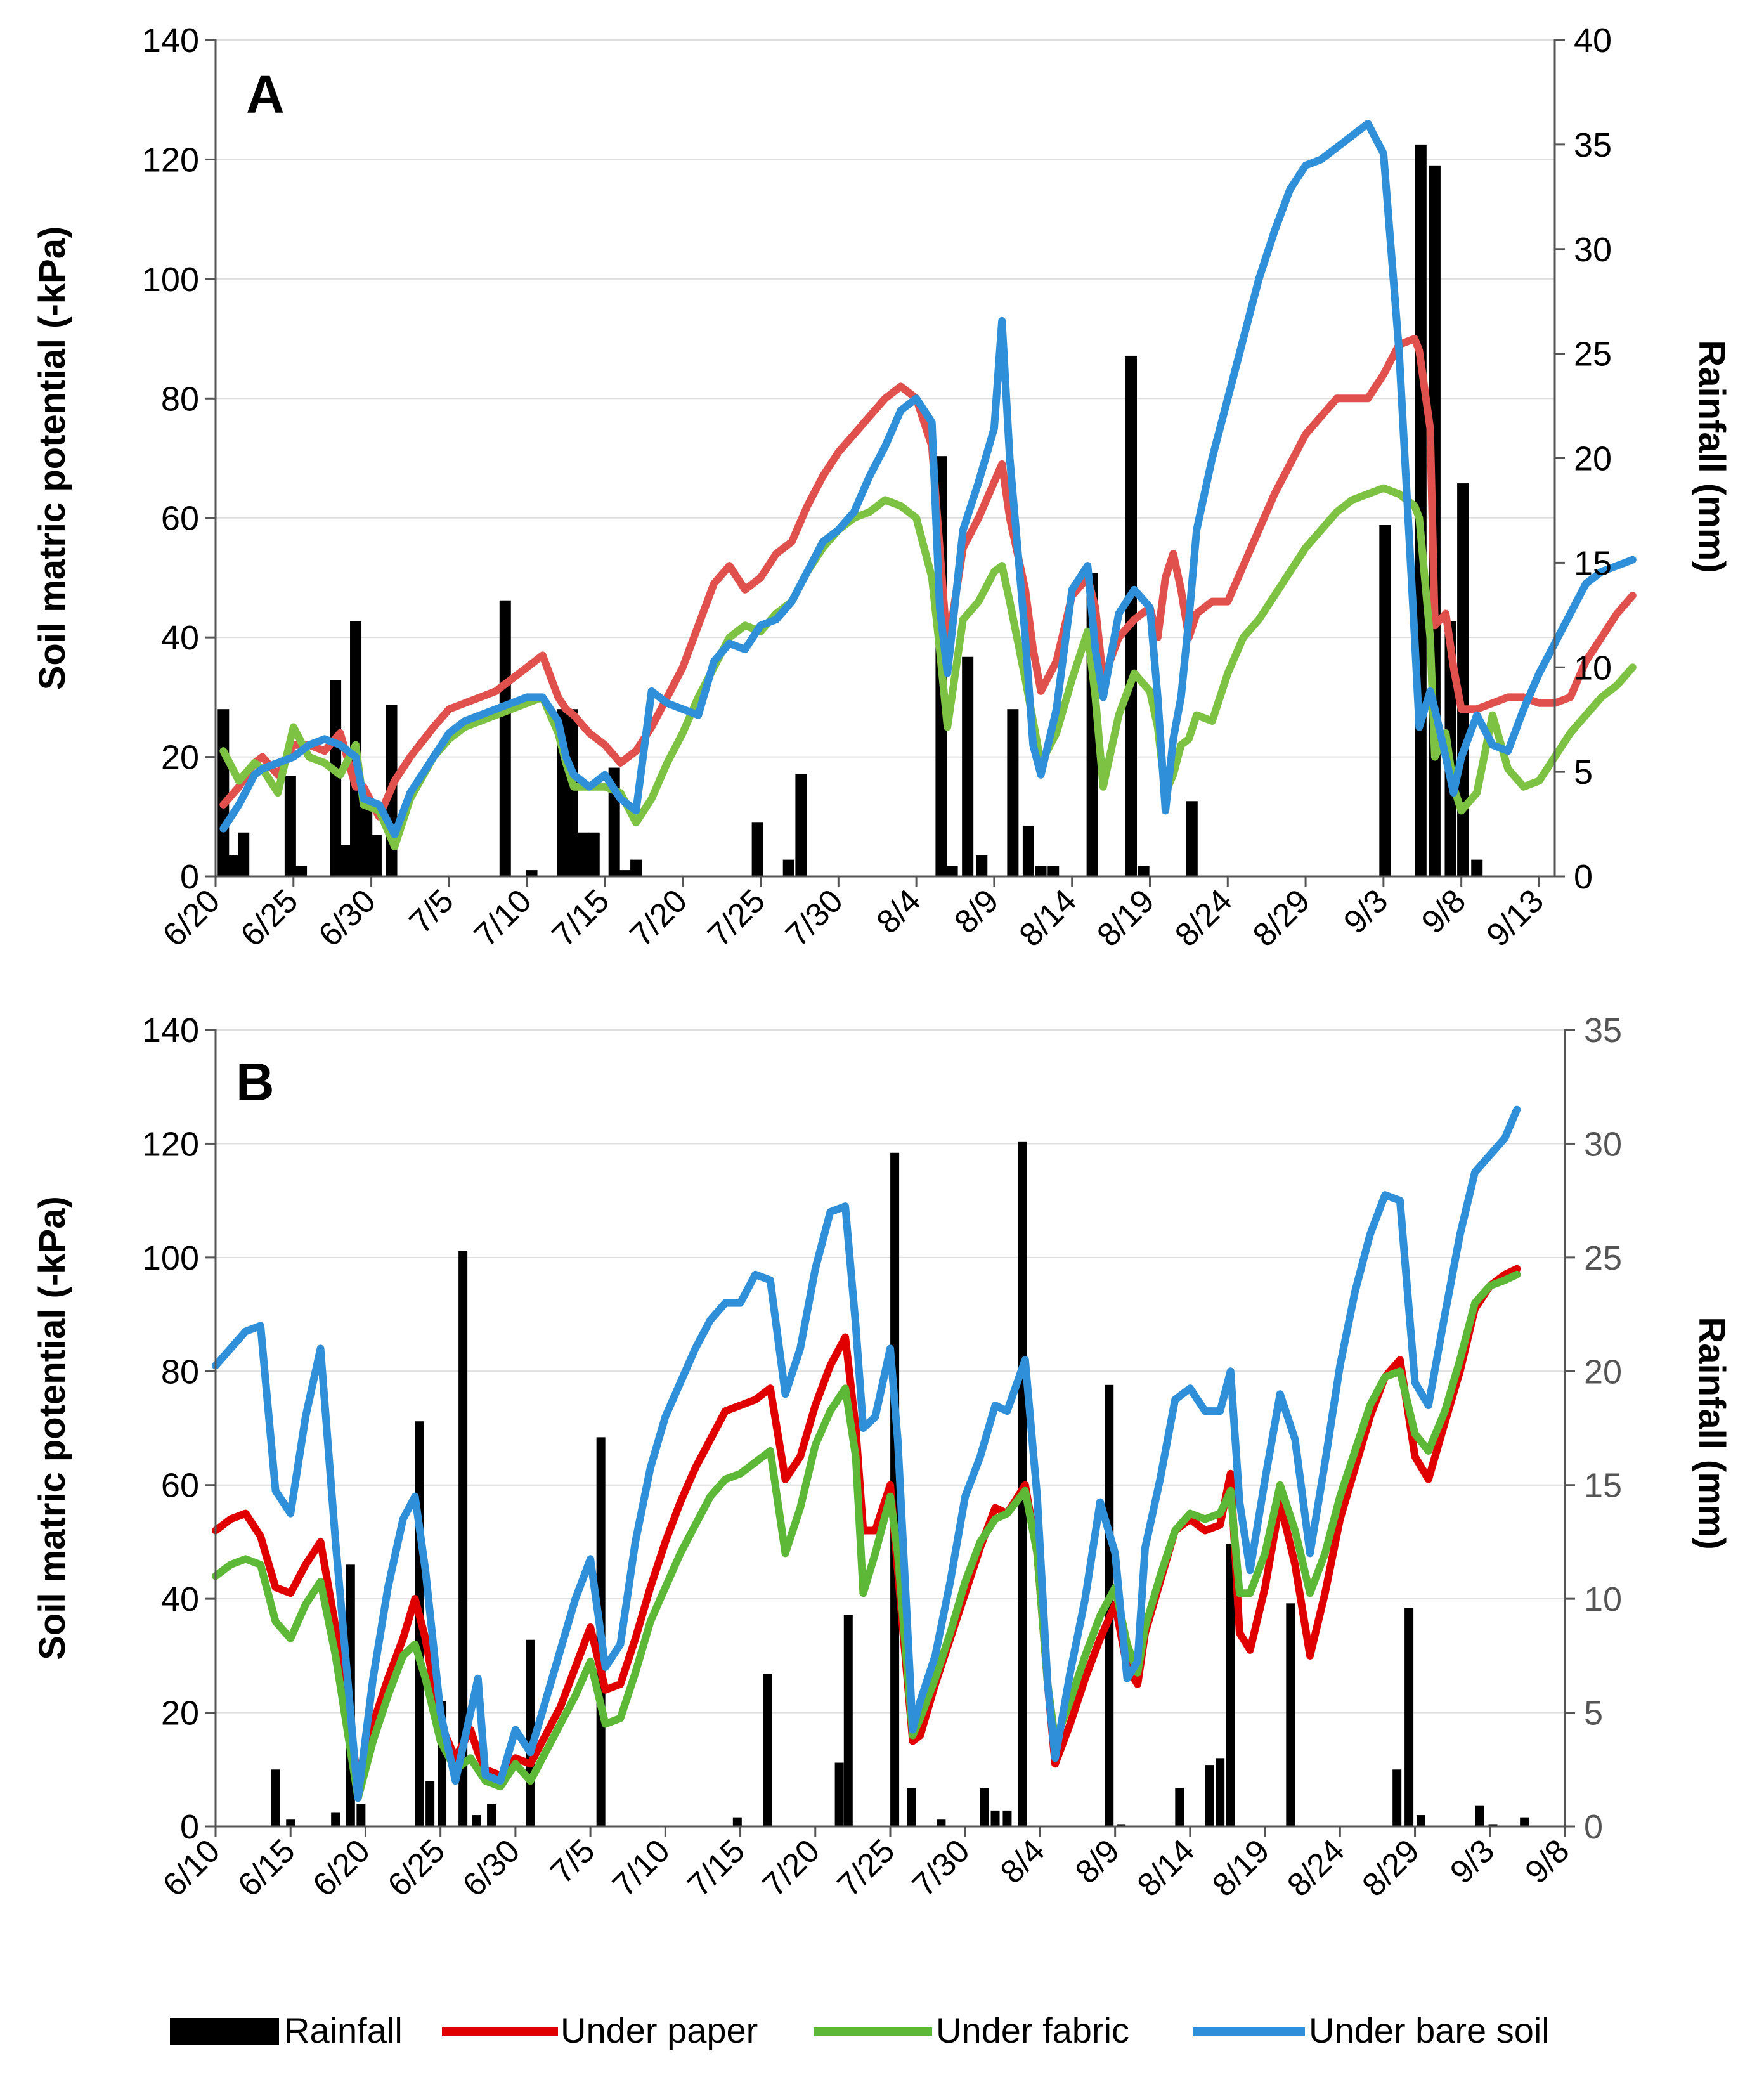 The width and height of the screenshot is (1764, 2075). I want to click on x-tick-label: 6/15, so click(266, 1868).